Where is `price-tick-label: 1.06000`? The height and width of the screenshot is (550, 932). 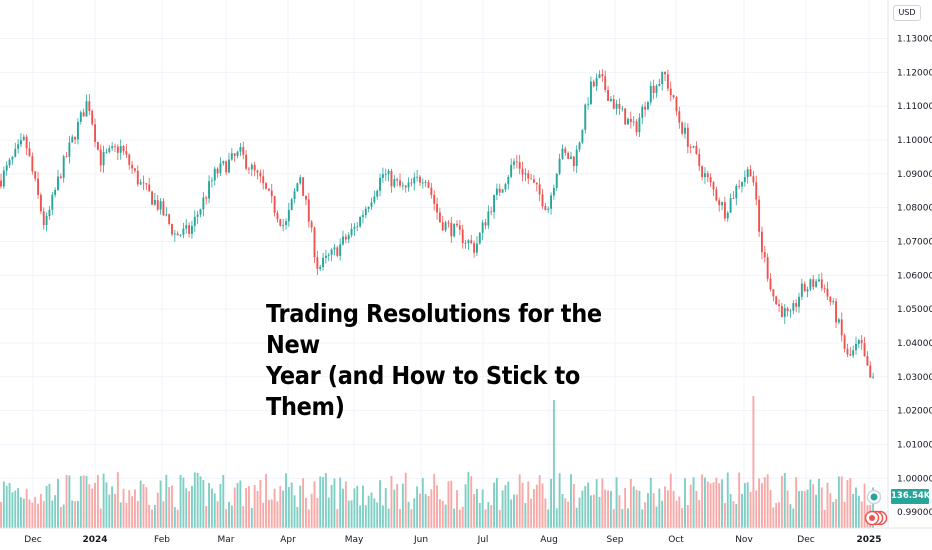
price-tick-label: 1.06000 is located at coordinates (914, 276).